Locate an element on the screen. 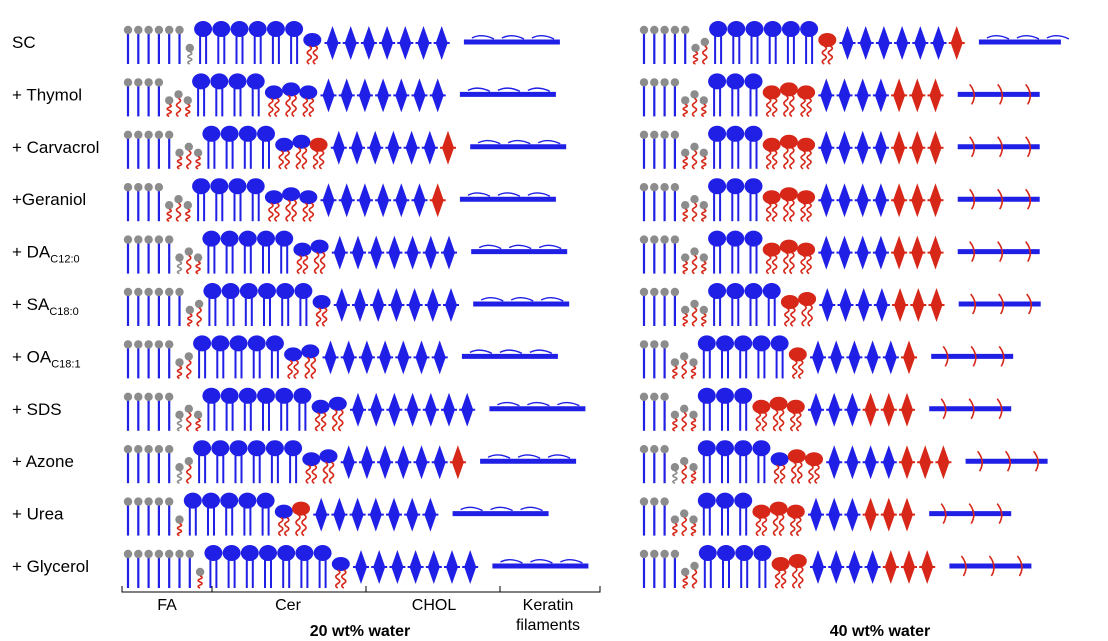 The image size is (1108, 641). row-label: SC is located at coordinates (24, 42).